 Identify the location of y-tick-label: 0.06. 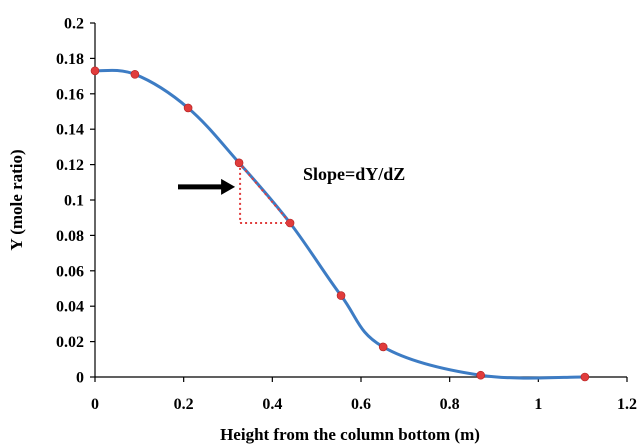
(70, 271).